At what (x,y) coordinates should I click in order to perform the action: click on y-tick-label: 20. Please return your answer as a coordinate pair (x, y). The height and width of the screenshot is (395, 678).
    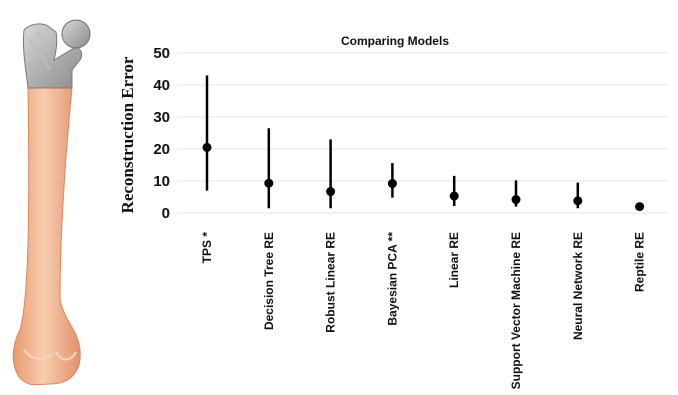
    Looking at the image, I should click on (161, 149).